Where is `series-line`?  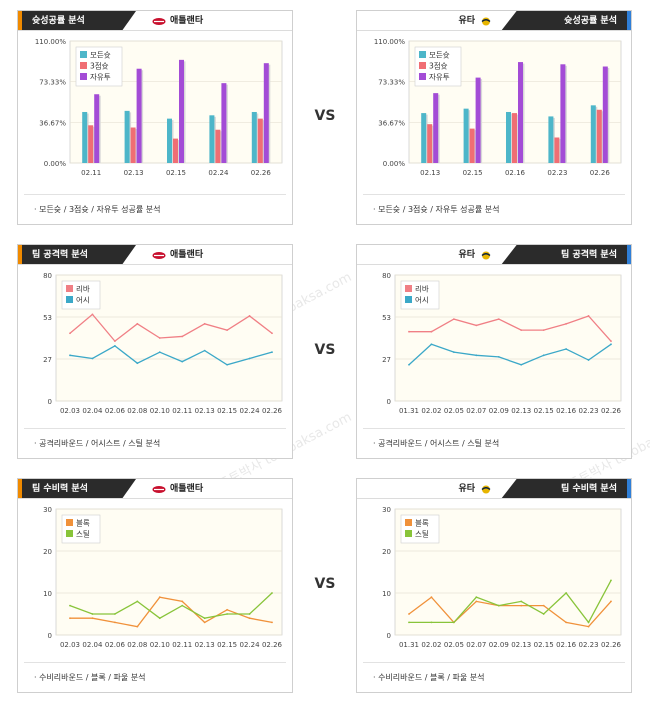
series-line is located at coordinates (171, 328).